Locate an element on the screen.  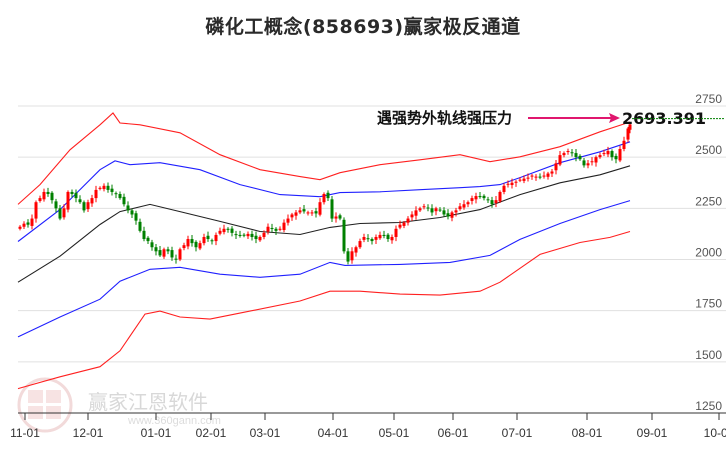
watermark-brand: 赢家江恩软件 is located at coordinates (148, 402).